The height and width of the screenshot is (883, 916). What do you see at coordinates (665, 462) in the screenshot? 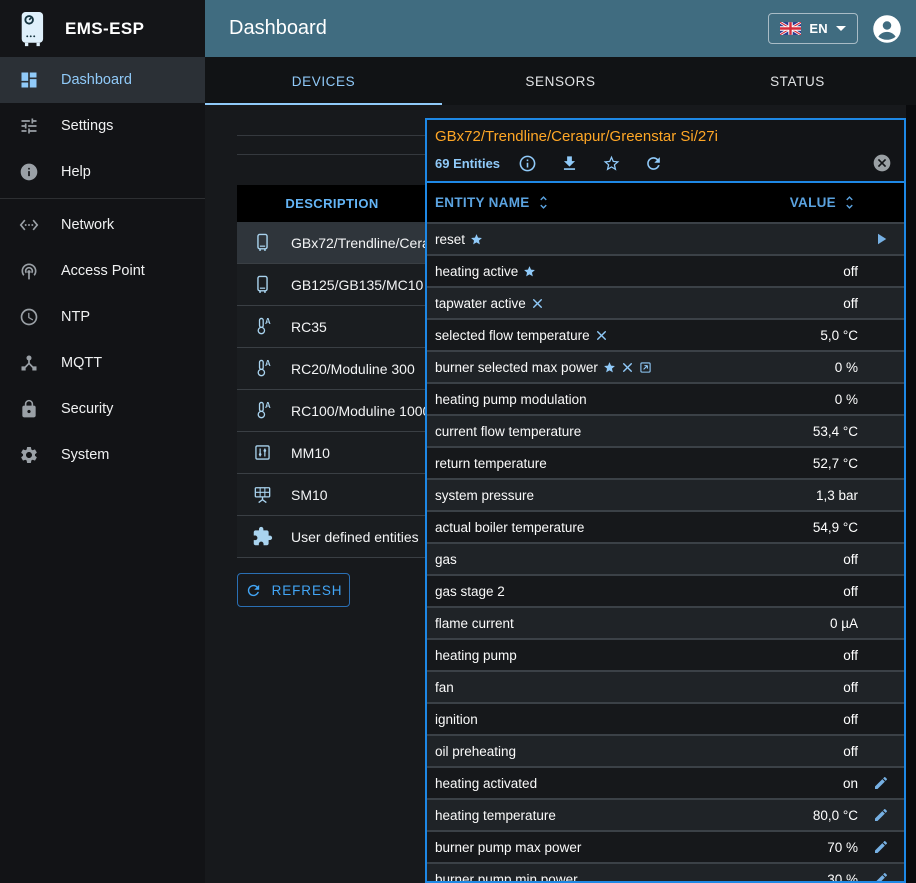
I see `entity-row: return temperature 52,7 °C` at bounding box center [665, 462].